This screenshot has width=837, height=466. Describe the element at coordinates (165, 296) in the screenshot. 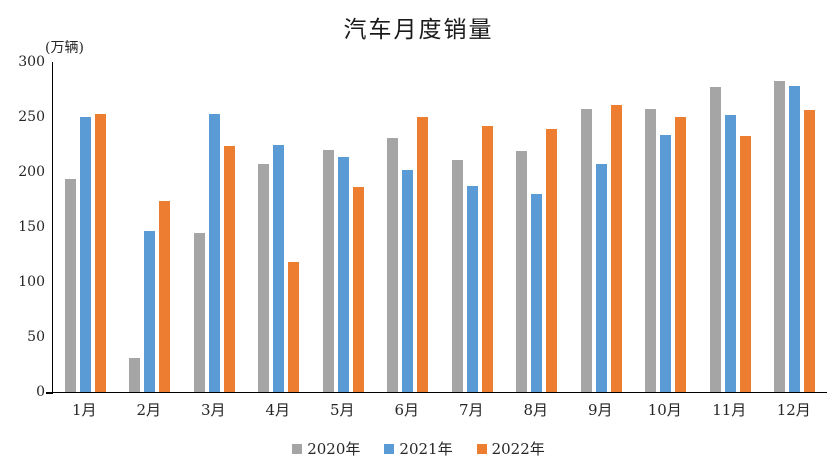

I see `bar-2022-m2` at that location.